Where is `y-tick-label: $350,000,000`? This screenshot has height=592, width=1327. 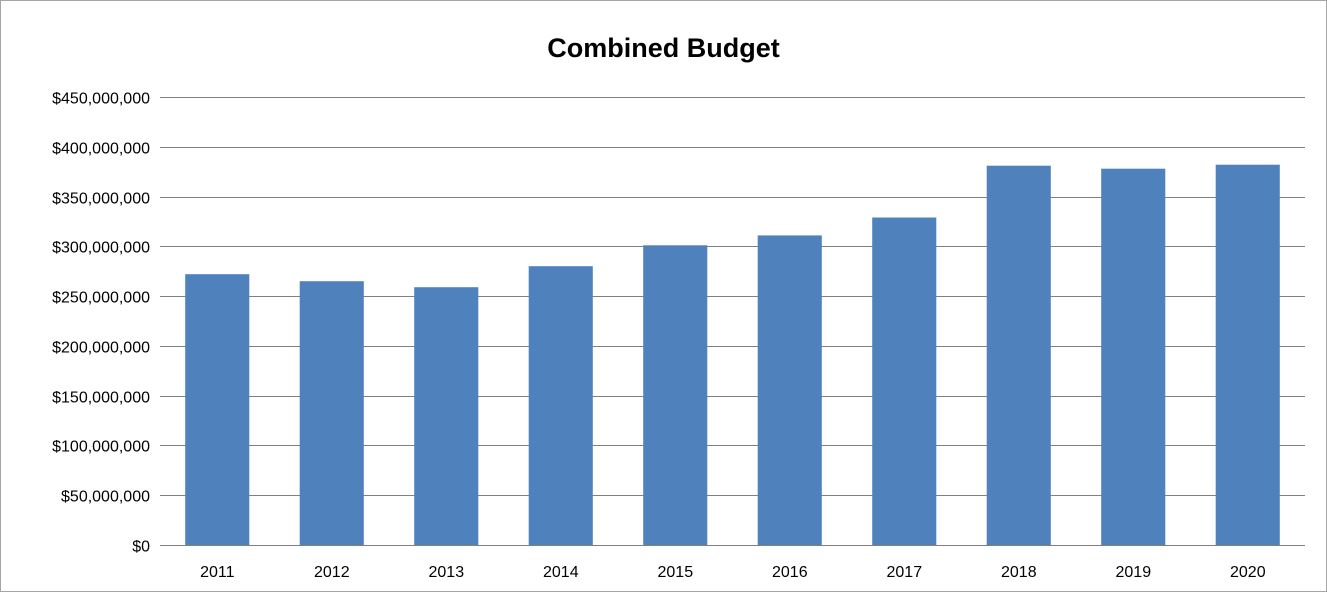
y-tick-label: $350,000,000 is located at coordinates (101, 199).